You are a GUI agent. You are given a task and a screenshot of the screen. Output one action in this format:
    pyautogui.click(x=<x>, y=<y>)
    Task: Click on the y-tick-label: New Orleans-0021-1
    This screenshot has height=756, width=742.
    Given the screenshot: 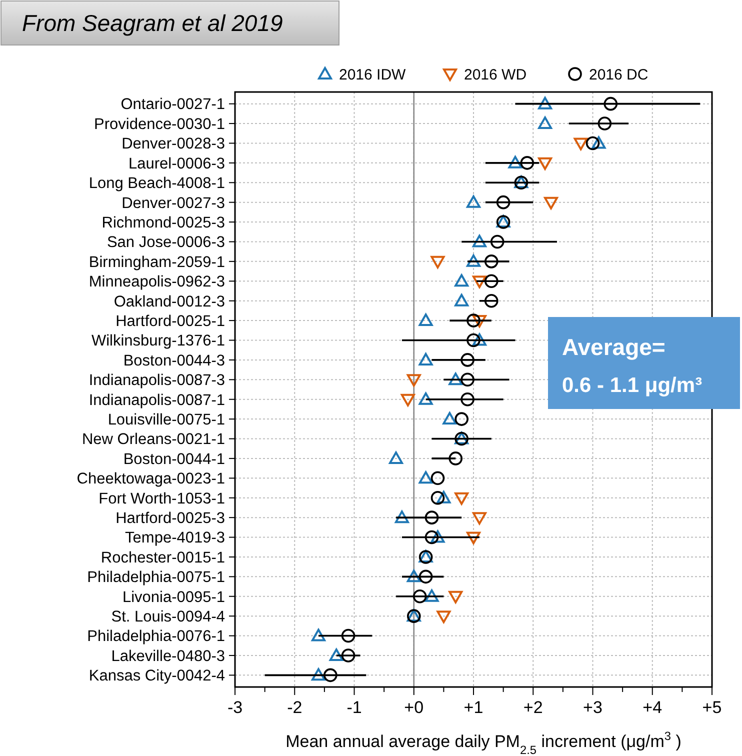 What is the action you would take?
    pyautogui.click(x=153, y=439)
    